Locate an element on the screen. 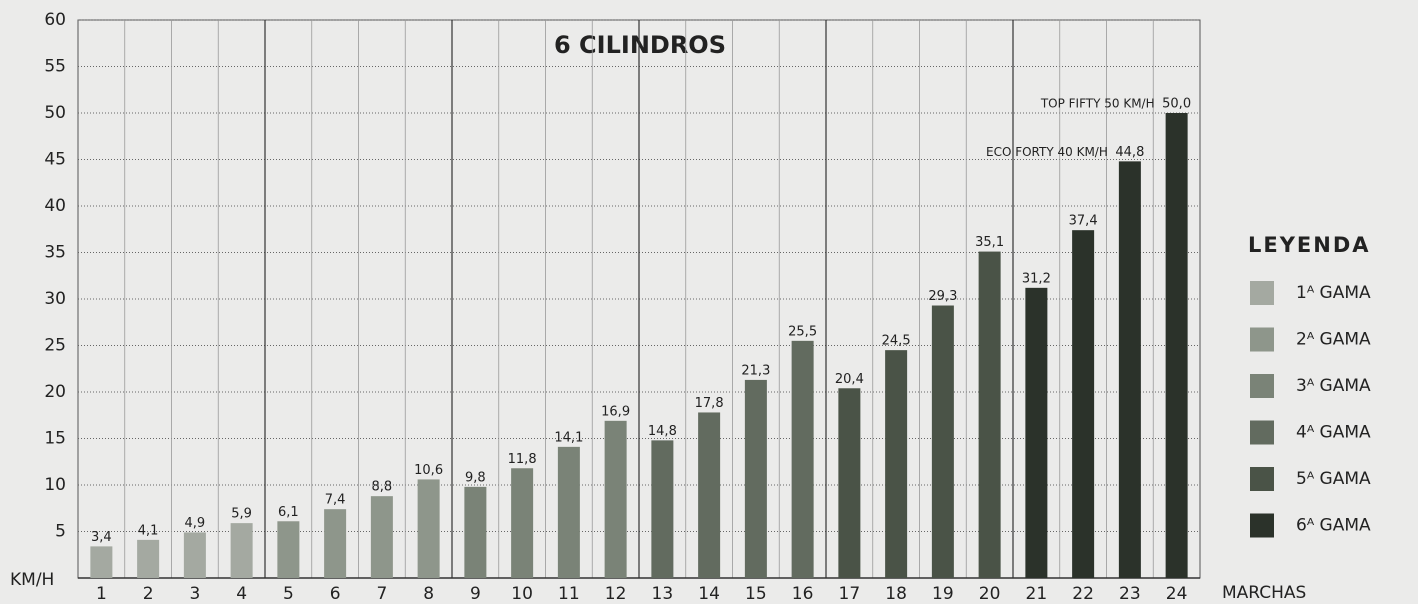 The image size is (1418, 604). value-label: 29,3 is located at coordinates (942, 296).